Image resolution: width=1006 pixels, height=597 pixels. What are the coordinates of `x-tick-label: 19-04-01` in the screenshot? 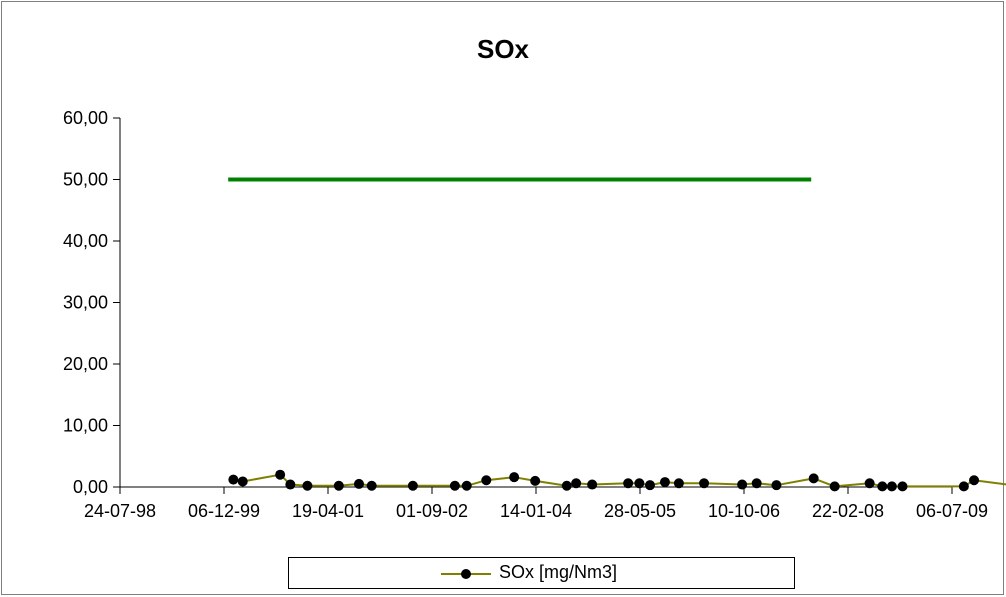 It's located at (328, 511).